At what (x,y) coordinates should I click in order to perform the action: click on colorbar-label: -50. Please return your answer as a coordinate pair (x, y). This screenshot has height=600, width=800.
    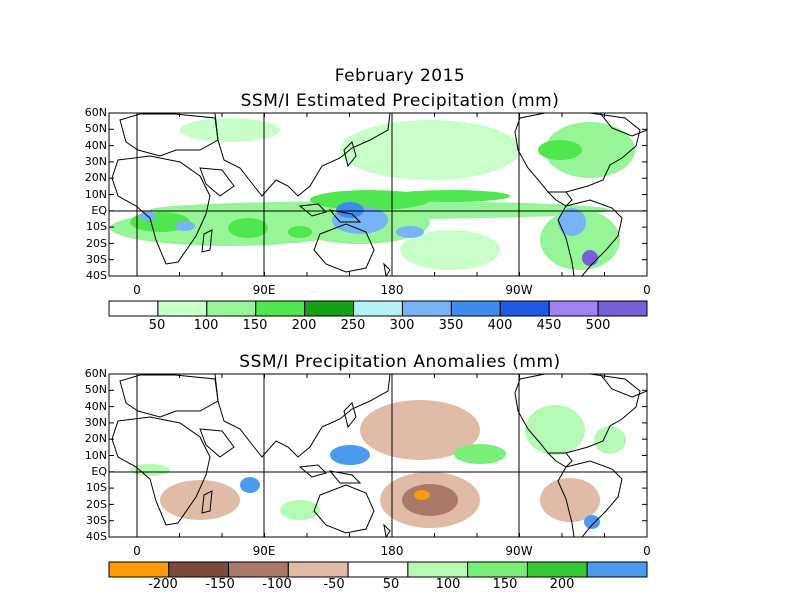
    Looking at the image, I should click on (334, 584).